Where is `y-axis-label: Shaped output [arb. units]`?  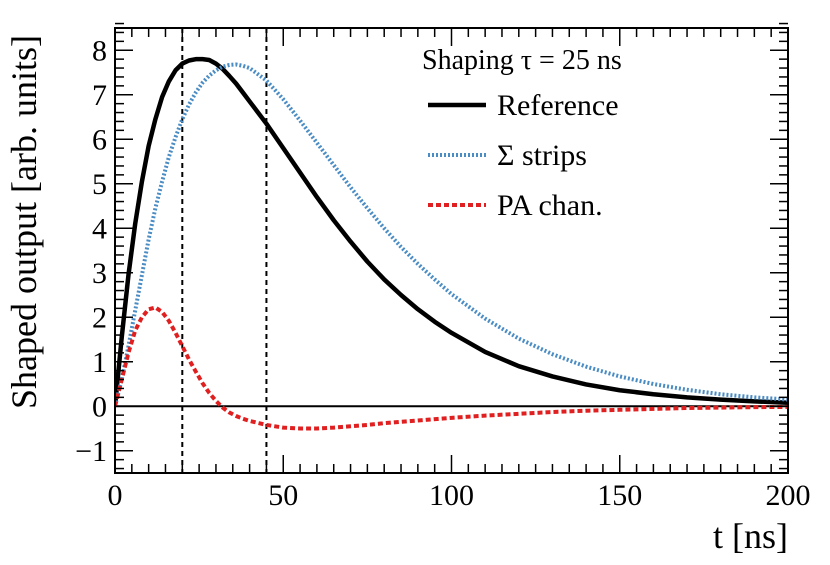
y-axis-label: Shaped output [arb. units] is located at coordinates (24, 222).